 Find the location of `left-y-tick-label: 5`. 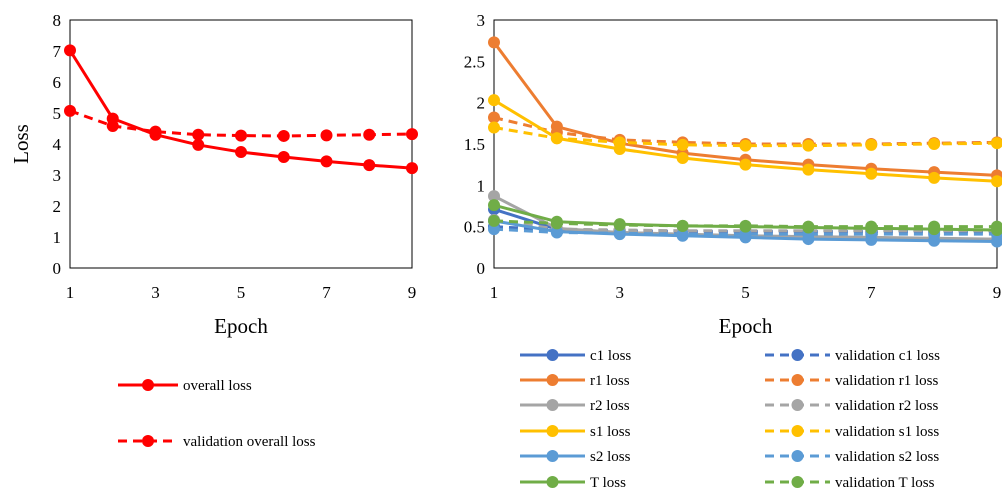

left-y-tick-label: 5 is located at coordinates (57, 113).